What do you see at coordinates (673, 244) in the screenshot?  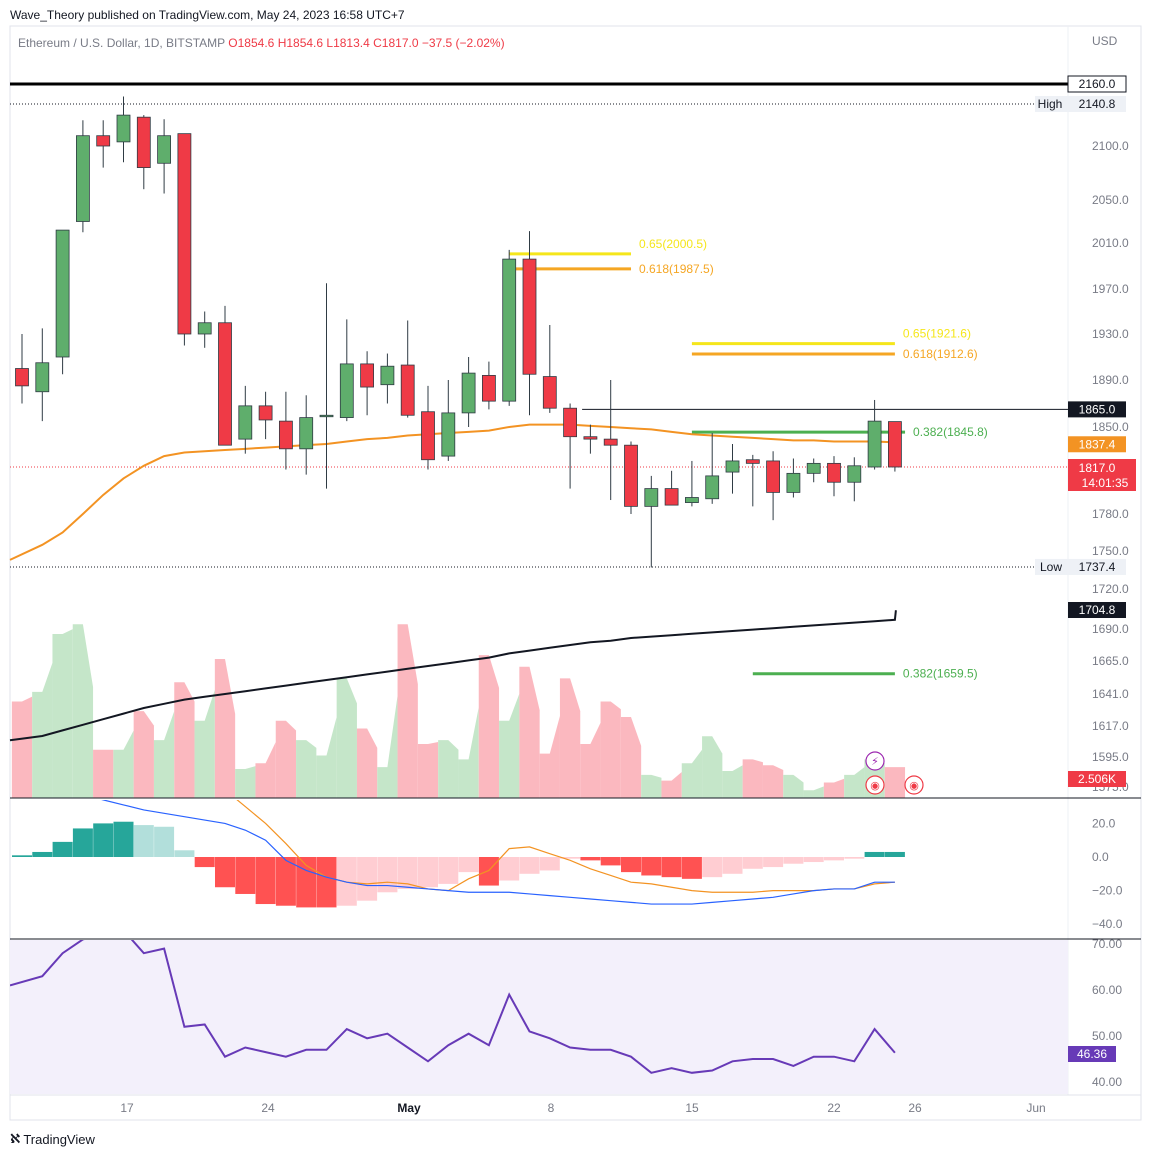 I see `fib-level-label: 0.65(2000.5)` at bounding box center [673, 244].